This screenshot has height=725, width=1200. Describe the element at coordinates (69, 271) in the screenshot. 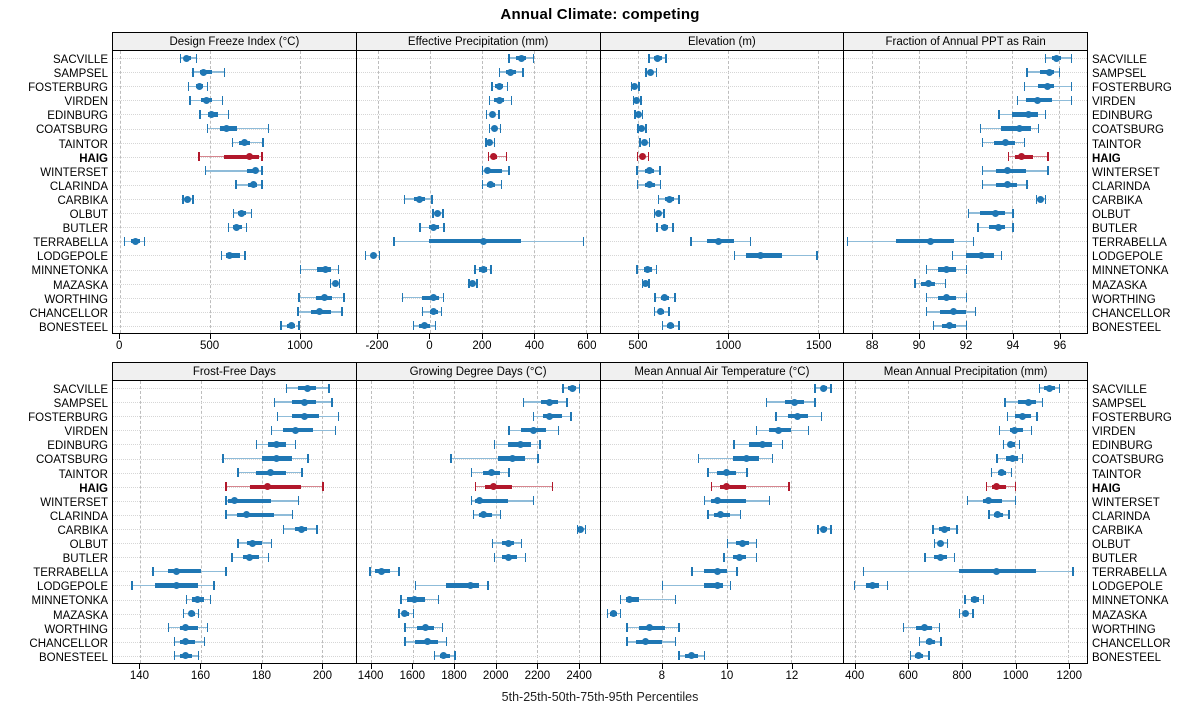

I see `row-label-minnetonka: MINNETONKA` at that location.